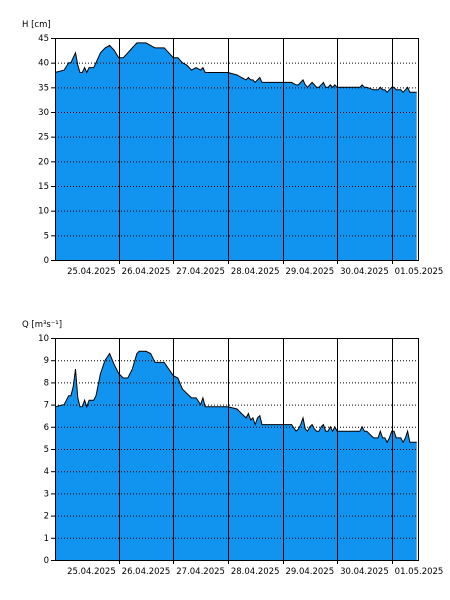  What do you see at coordinates (43, 138) in the screenshot?
I see `water-level-y-tick-label: 25` at bounding box center [43, 138].